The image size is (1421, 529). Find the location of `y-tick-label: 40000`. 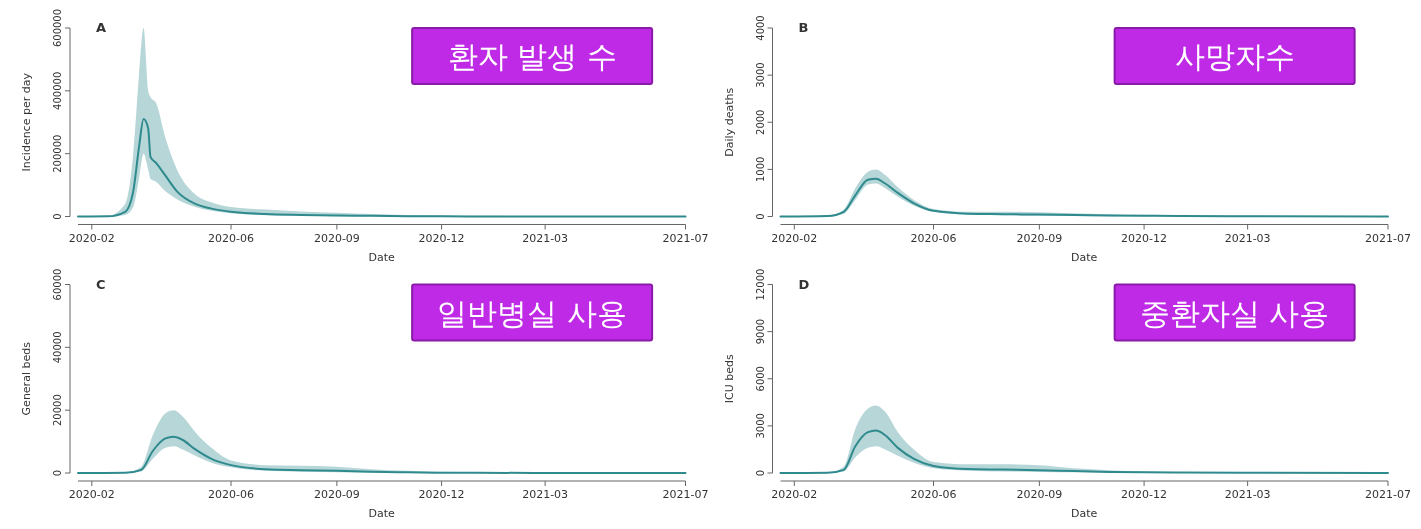

y-tick-label: 40000 is located at coordinates (57, 347).